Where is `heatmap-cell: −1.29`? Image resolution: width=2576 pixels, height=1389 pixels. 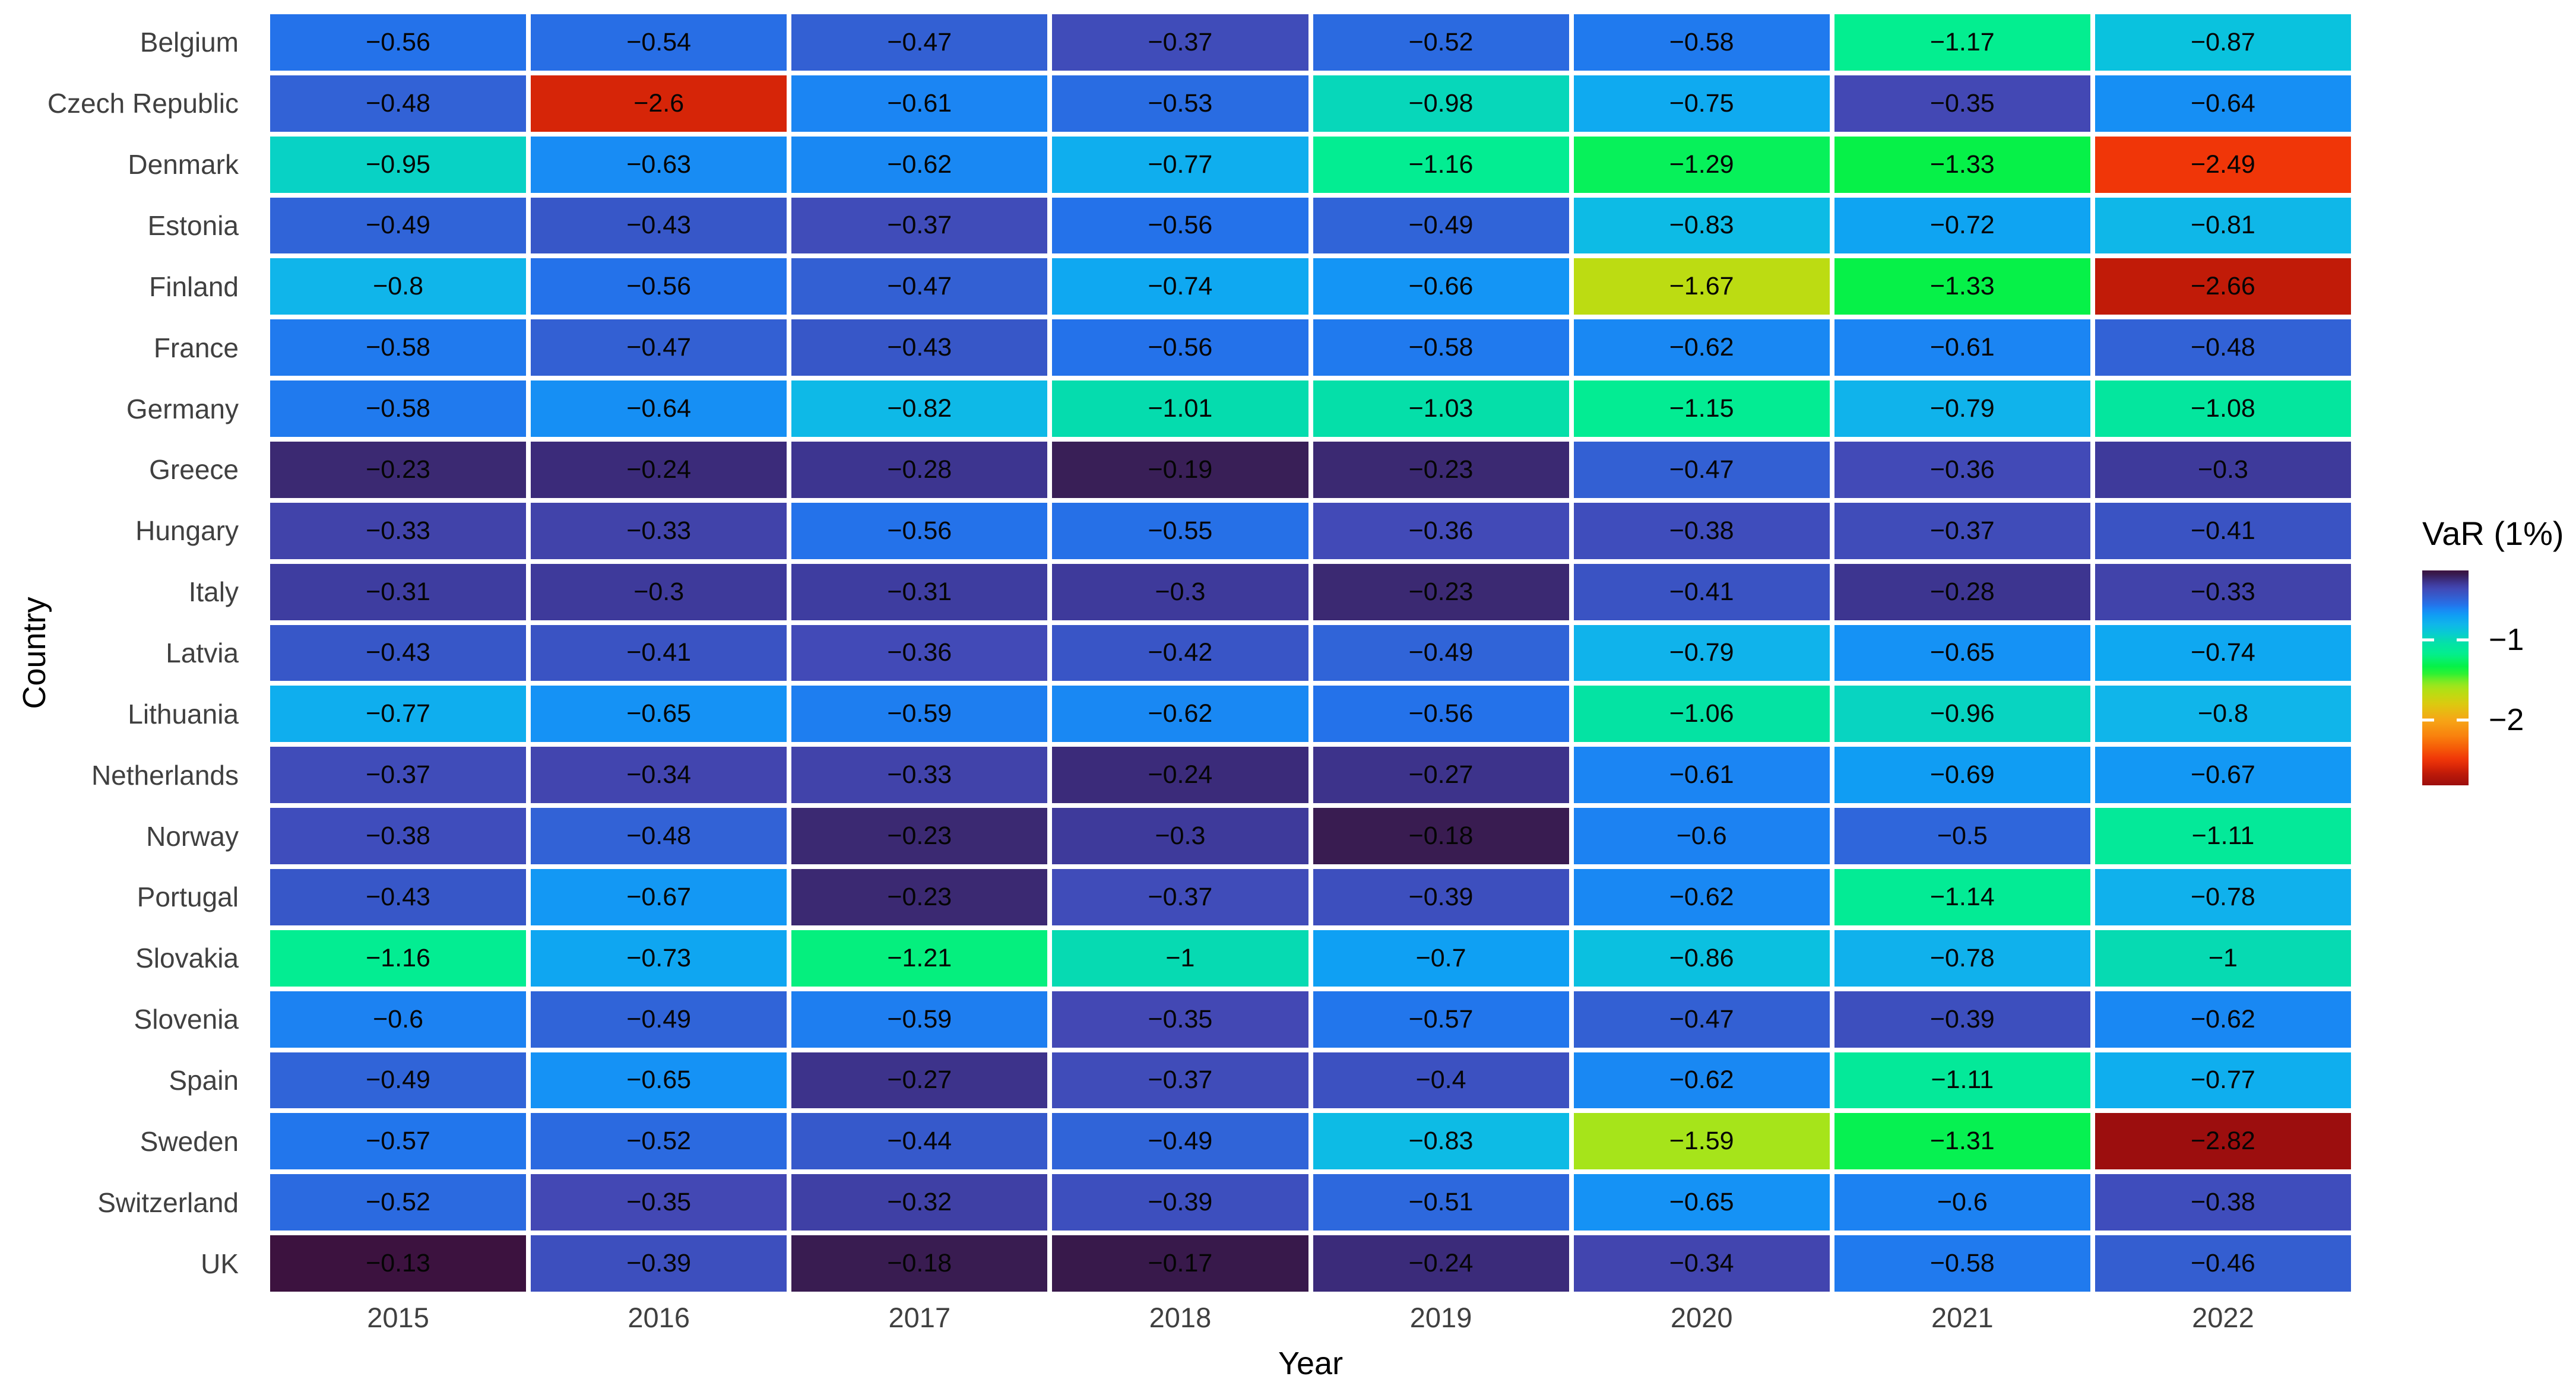
heatmap-cell: −1.29 is located at coordinates (1701, 164).